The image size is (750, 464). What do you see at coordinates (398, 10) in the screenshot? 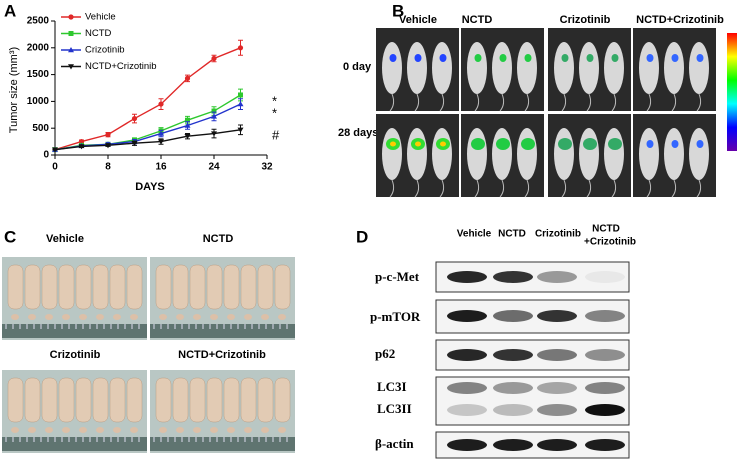
I see `panel-label: B` at bounding box center [398, 10].